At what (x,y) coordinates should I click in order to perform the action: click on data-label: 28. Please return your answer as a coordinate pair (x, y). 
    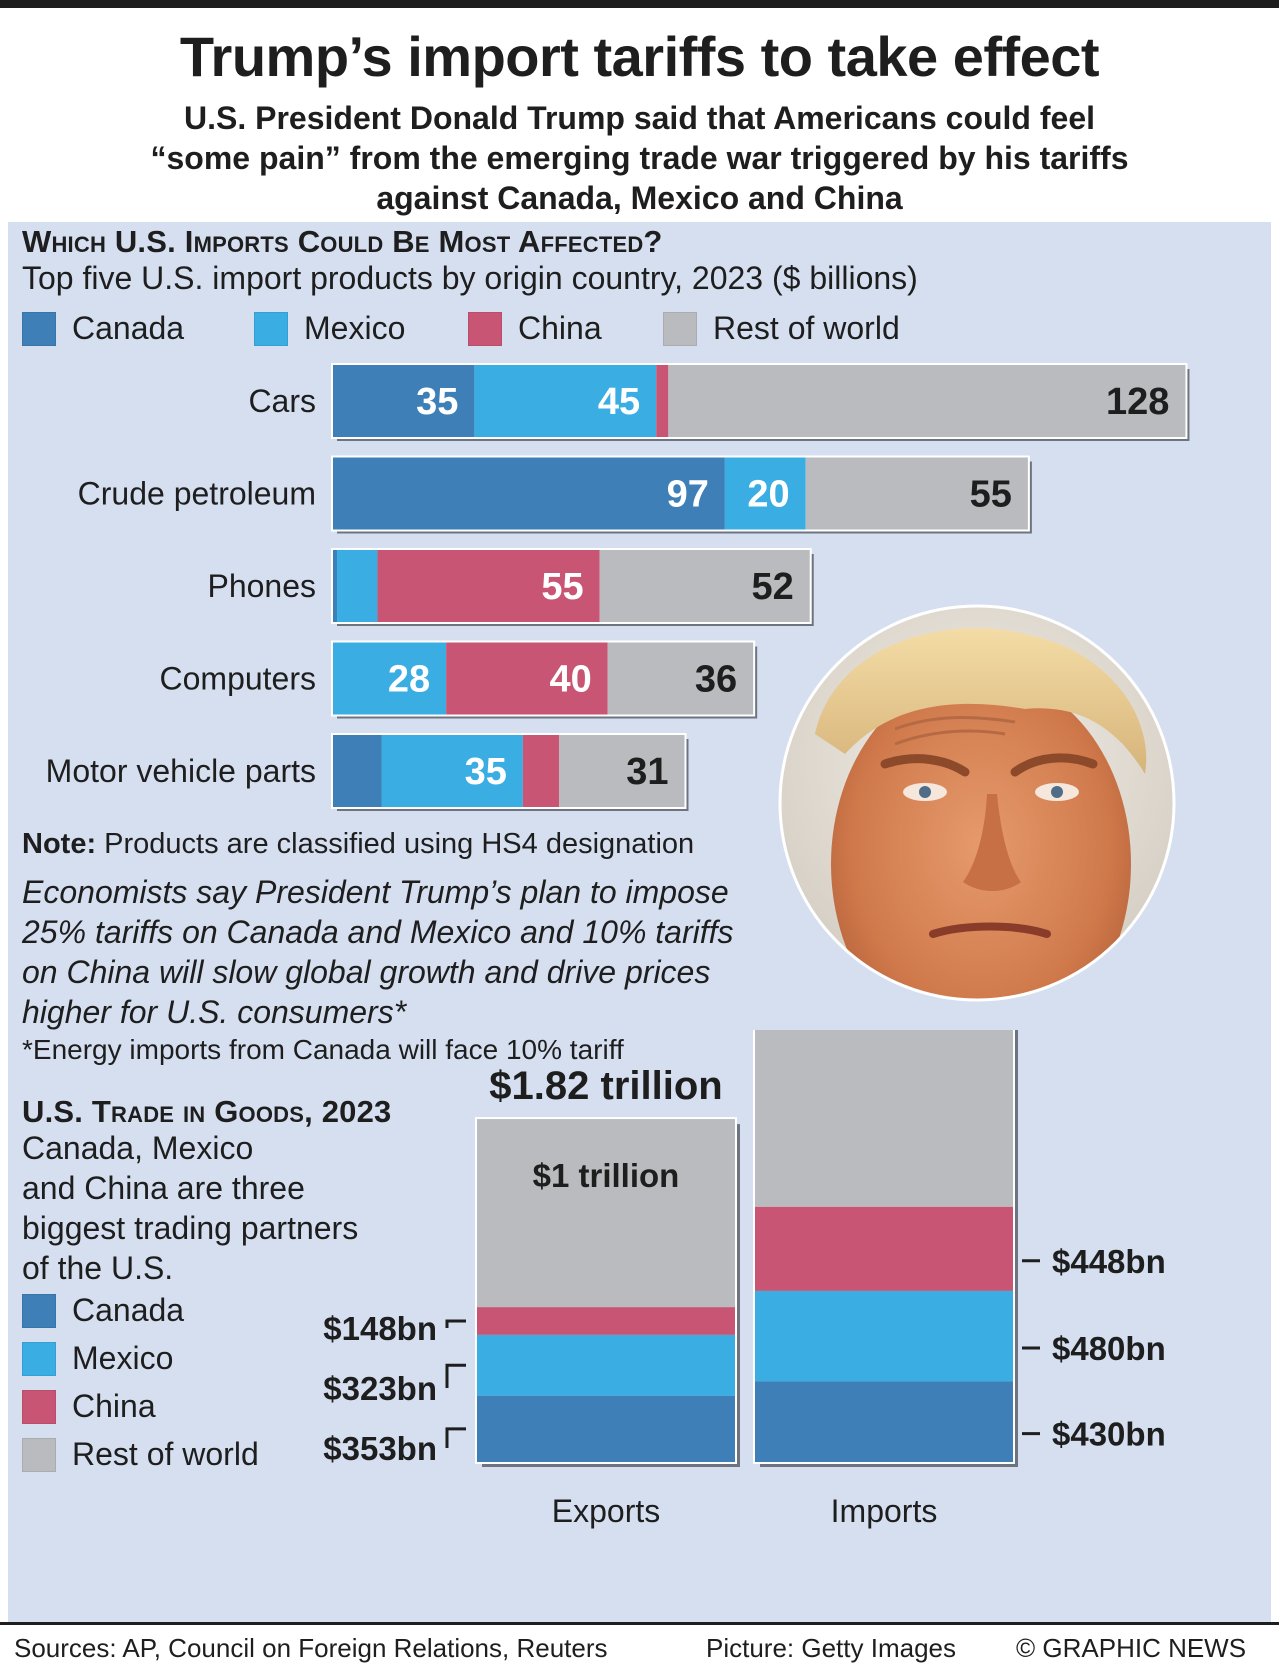
    Looking at the image, I should click on (409, 680).